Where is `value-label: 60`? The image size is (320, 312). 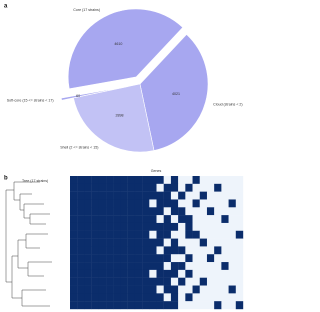 value-label: 60 is located at coordinates (78, 96).